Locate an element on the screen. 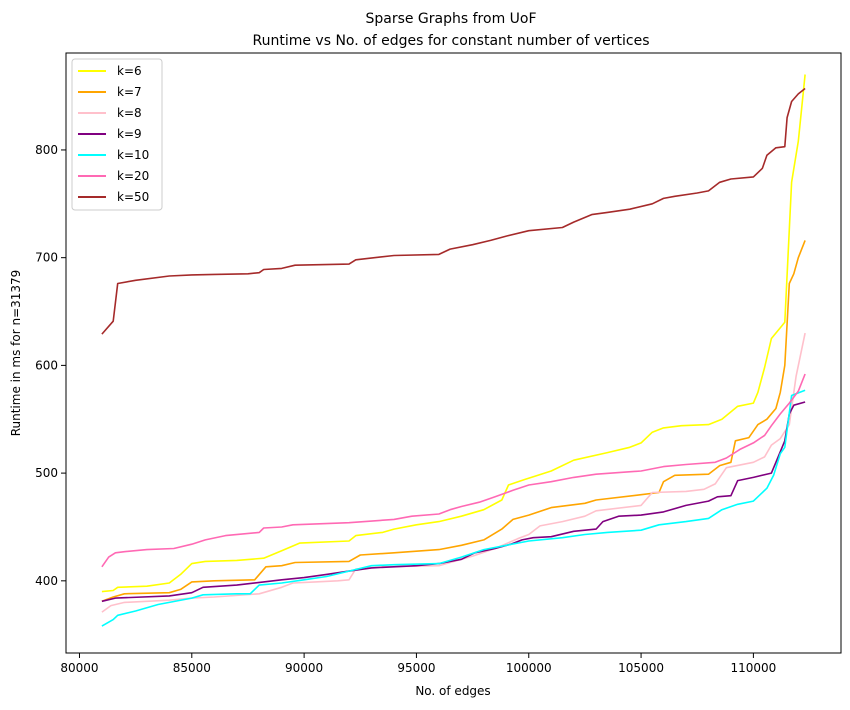  x-tick-label-6: 110000 is located at coordinates (753, 668).